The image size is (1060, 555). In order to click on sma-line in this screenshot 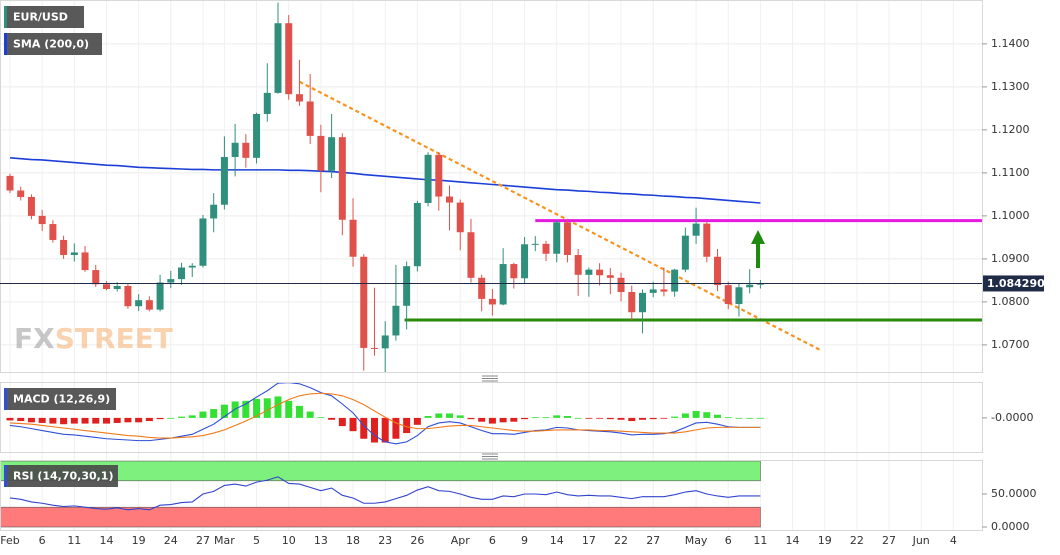, I will do `click(385, 180)`.